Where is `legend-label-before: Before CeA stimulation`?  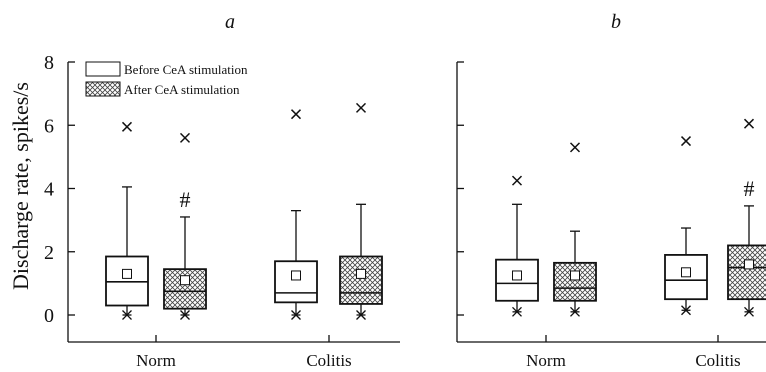
legend-label-before: Before CeA stimulation is located at coordinates (186, 69).